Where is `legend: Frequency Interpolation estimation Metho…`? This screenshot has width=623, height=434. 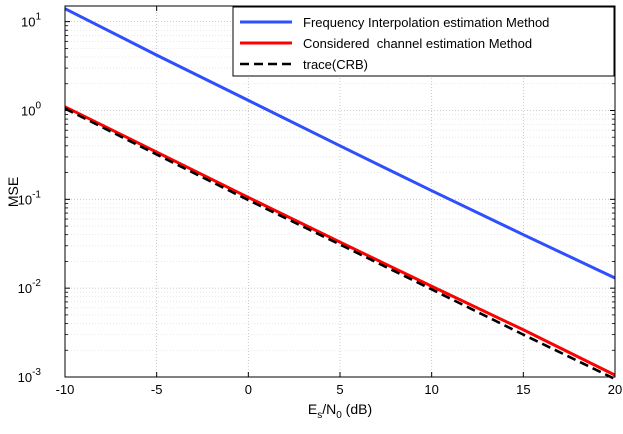
legend: Frequency Interpolation estimation Metho… is located at coordinates (423, 41).